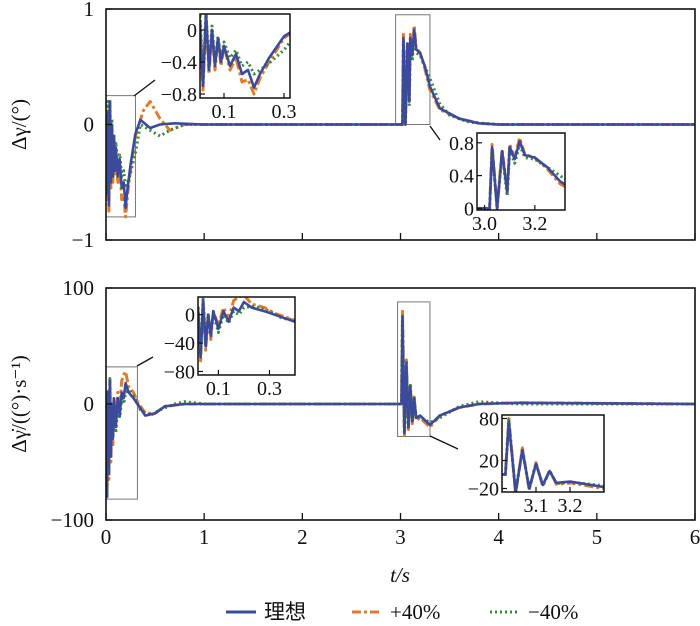 The image size is (700, 626). Describe the element at coordinates (489, 420) in the screenshot. I see `inset-y-tick-label: 80` at that location.